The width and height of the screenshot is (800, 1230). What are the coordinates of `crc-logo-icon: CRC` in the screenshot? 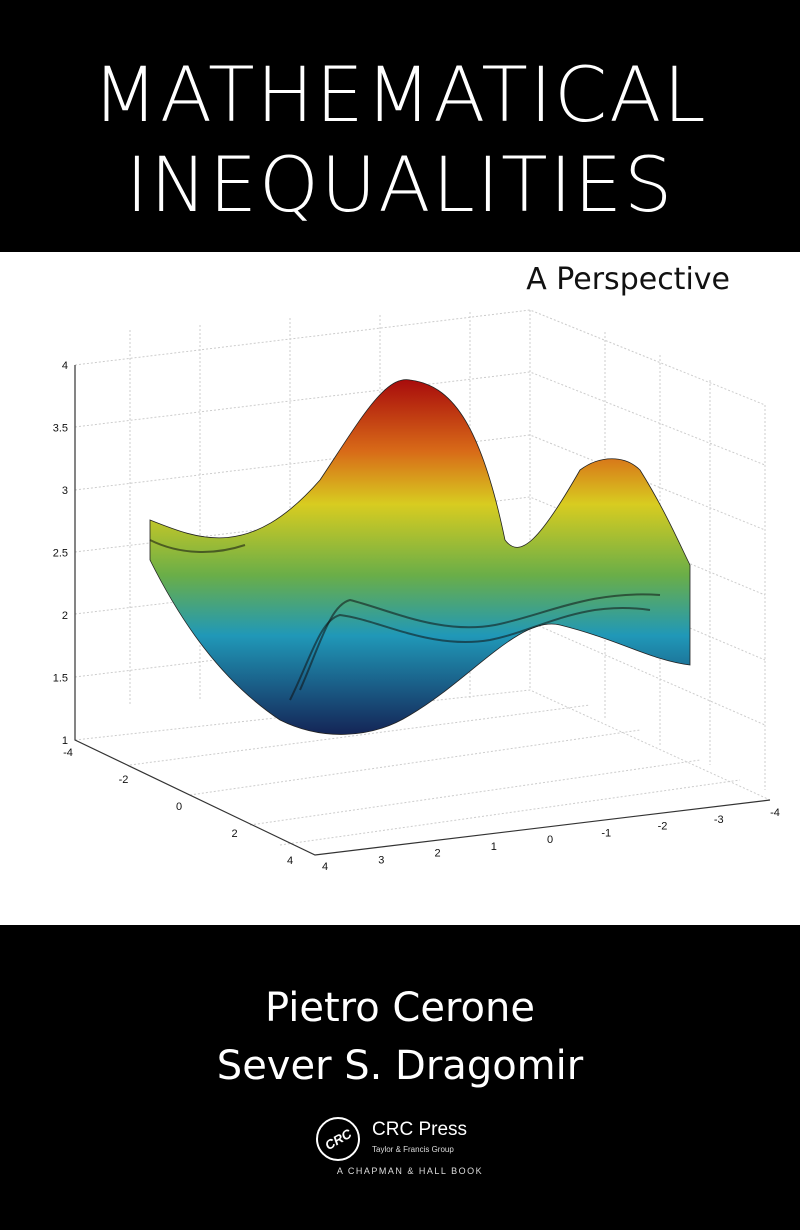 It's located at (338, 1139).